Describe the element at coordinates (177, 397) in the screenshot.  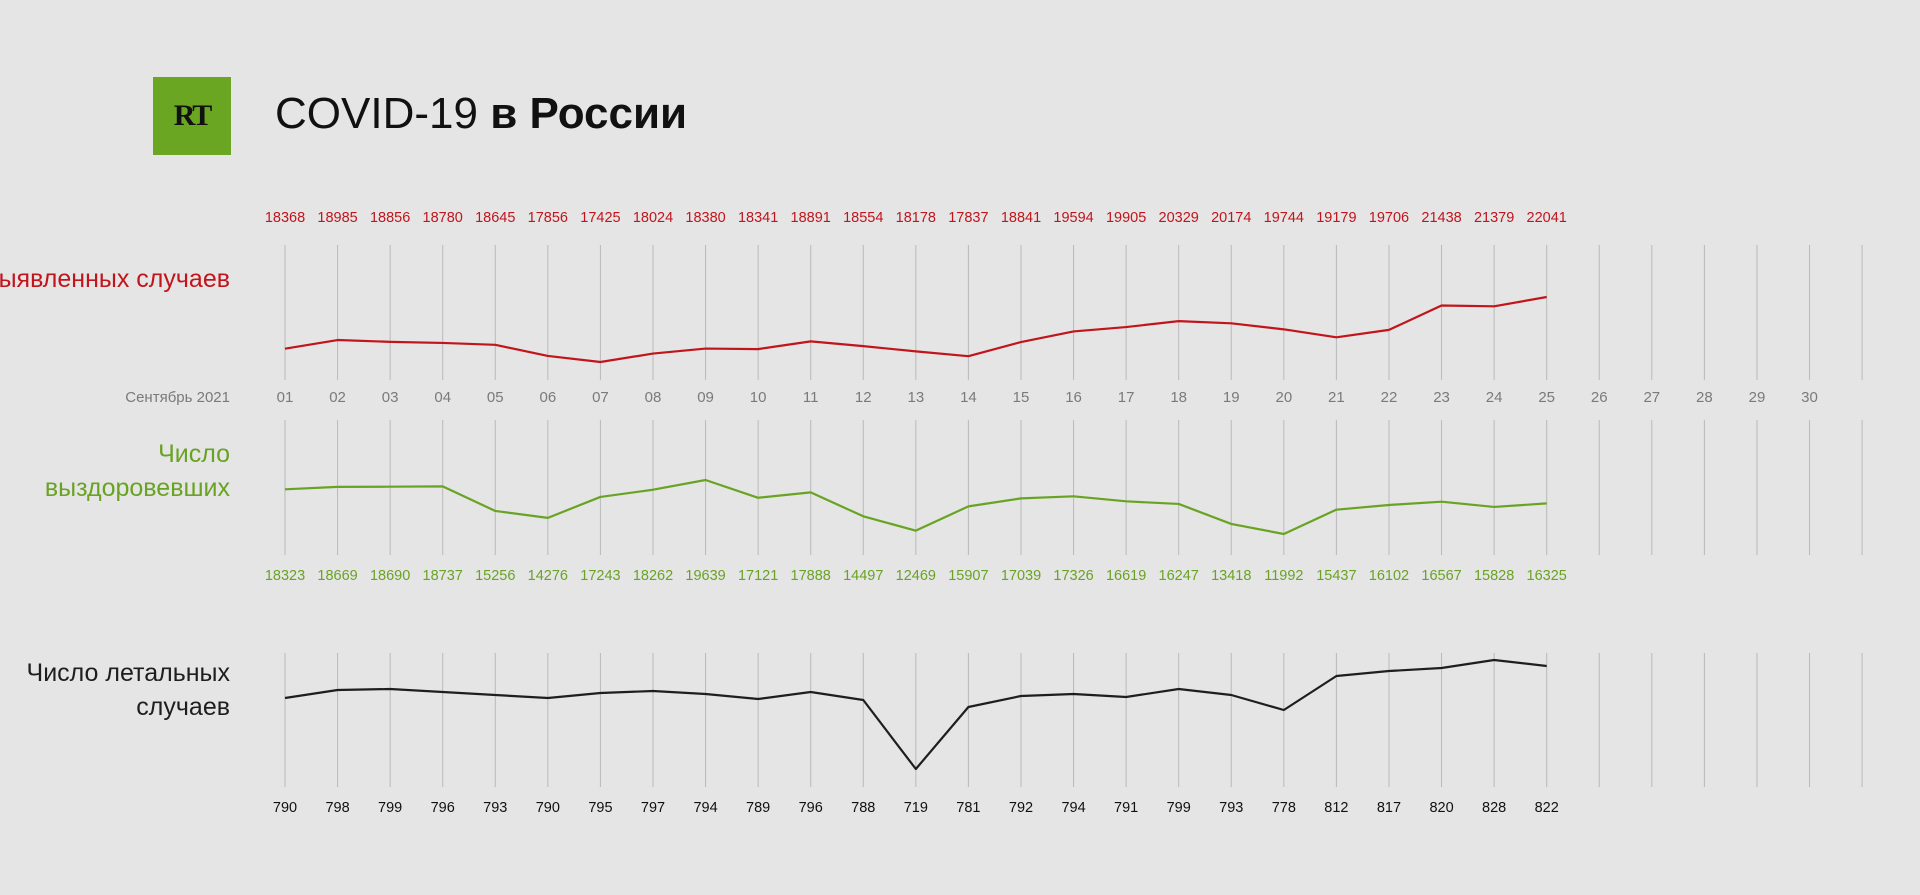
I see `x-axis-label: Сентябрь 2021` at that location.